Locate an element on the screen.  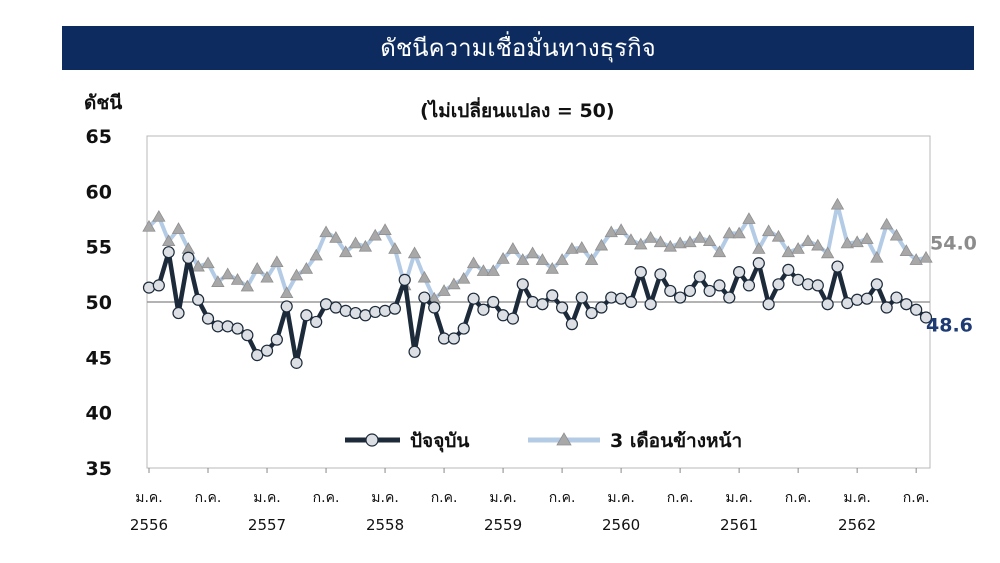
chart-title: ดัชนีความเชื่อมั่นทางธุรกิจ is located at coordinates (518, 48).